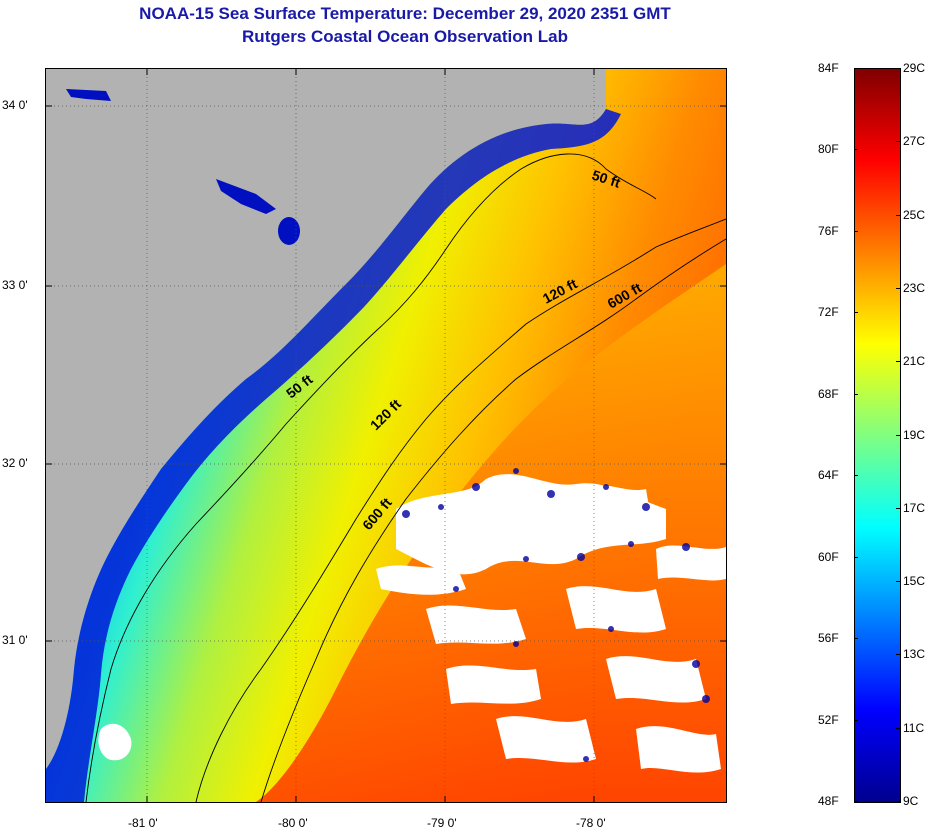 The image size is (928, 832). What do you see at coordinates (442, 823) in the screenshot?
I see `lon-tick-label: -79 0'` at bounding box center [442, 823].